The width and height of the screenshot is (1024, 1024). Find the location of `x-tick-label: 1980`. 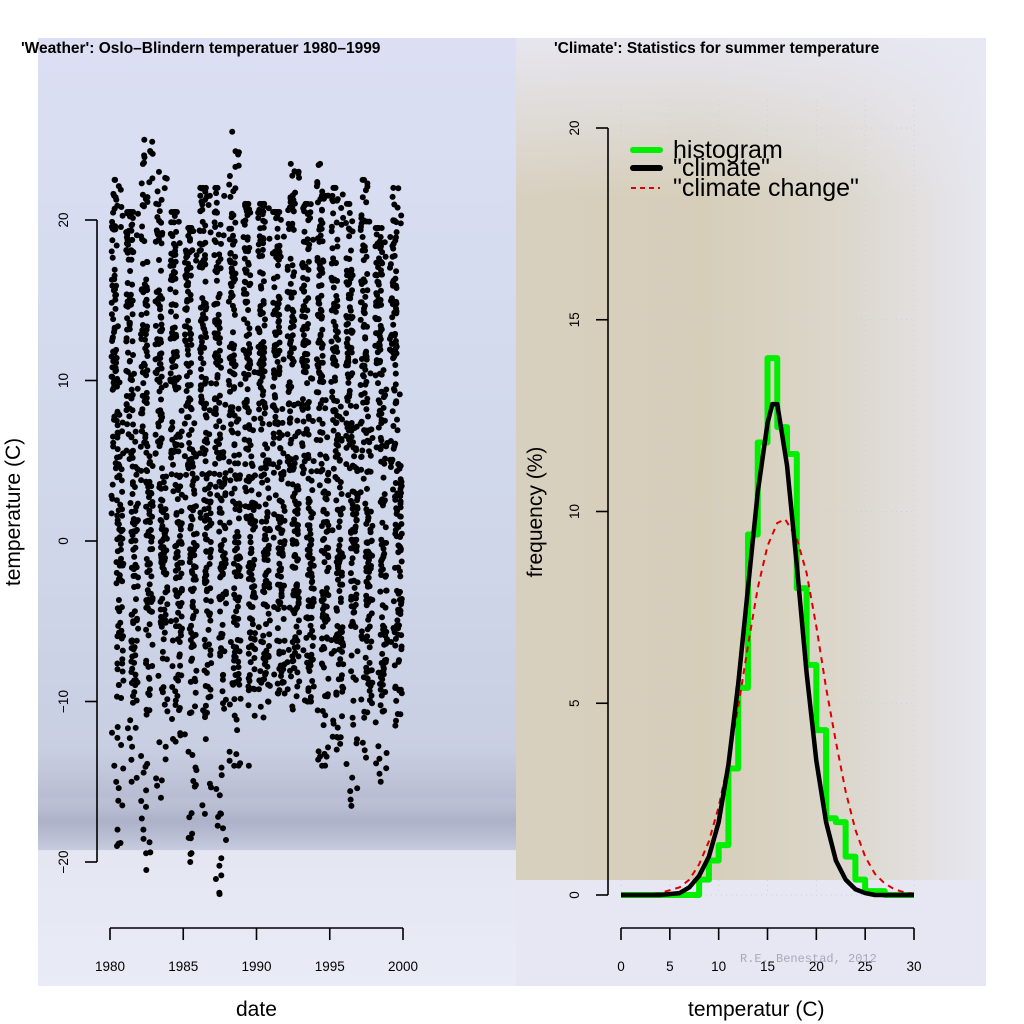

x-tick-label: 1980 is located at coordinates (110, 966).